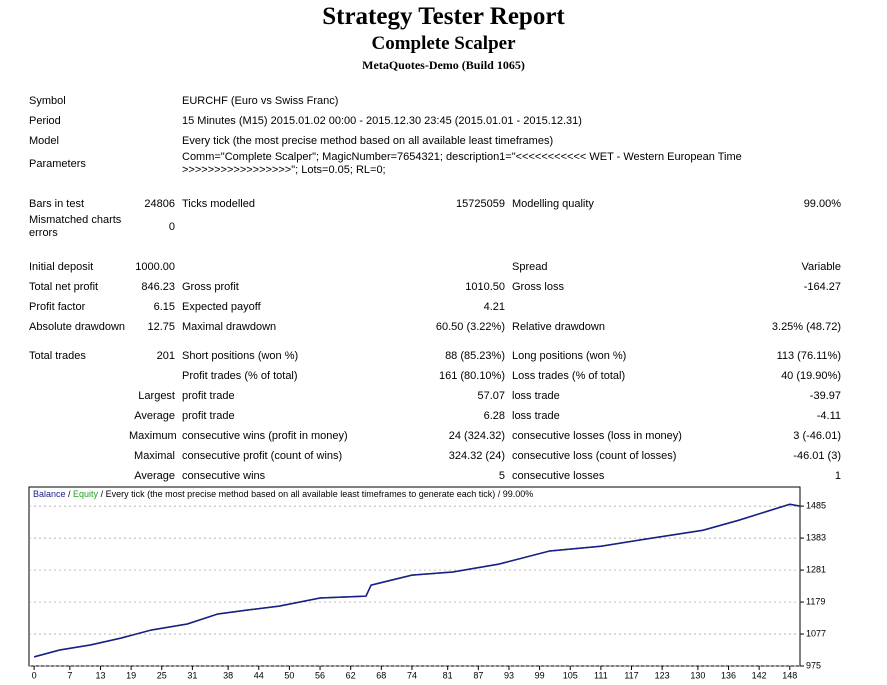  Describe the element at coordinates (475, 355) in the screenshot. I see `stats-value: 88 (85.23%)` at that location.